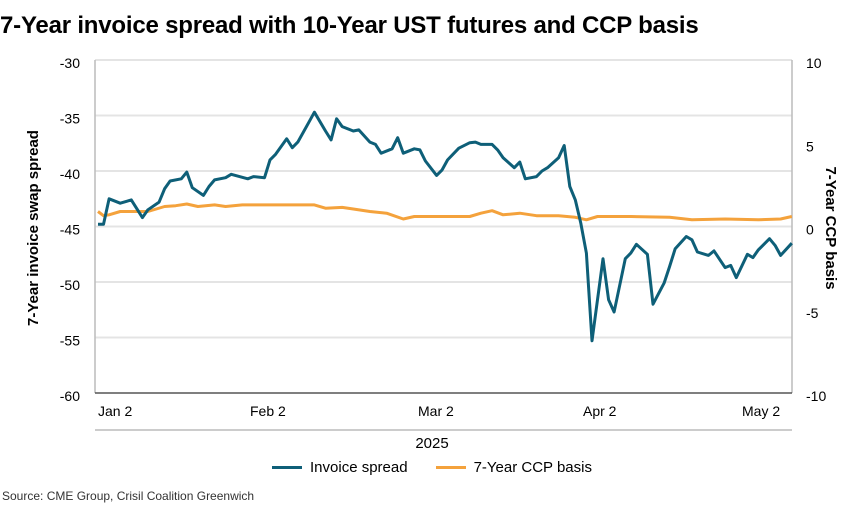 The width and height of the screenshot is (864, 517). What do you see at coordinates (532, 467) in the screenshot?
I see `legend-label: 7-Year CCP basis` at bounding box center [532, 467].